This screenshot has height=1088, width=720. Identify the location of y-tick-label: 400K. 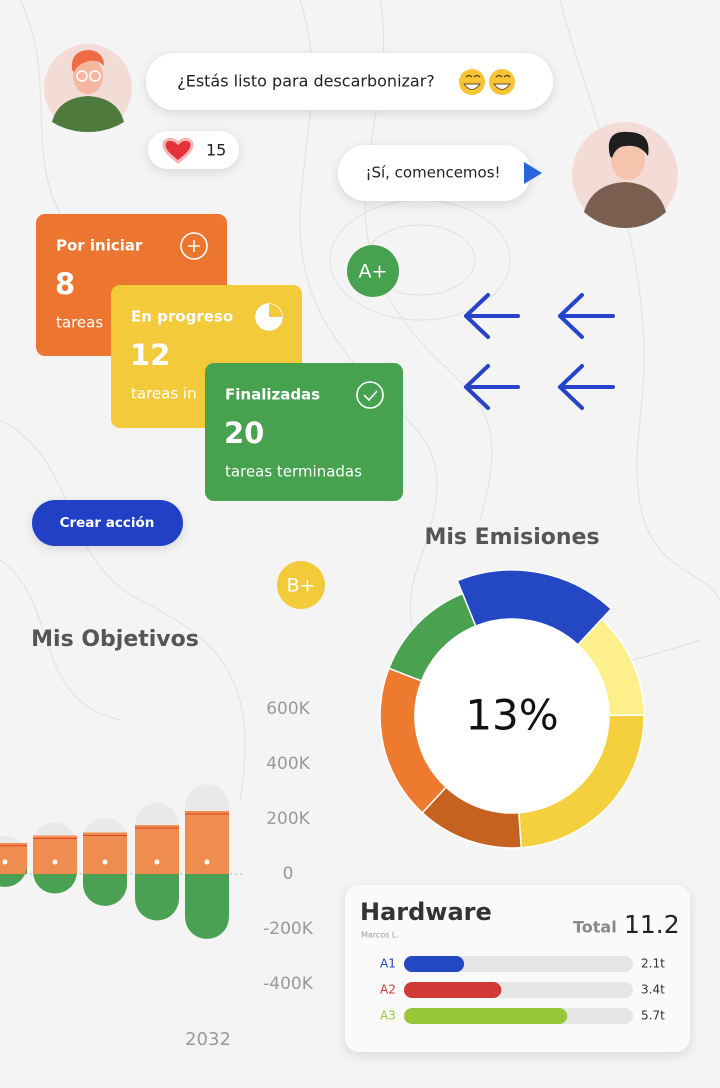
(288, 764).